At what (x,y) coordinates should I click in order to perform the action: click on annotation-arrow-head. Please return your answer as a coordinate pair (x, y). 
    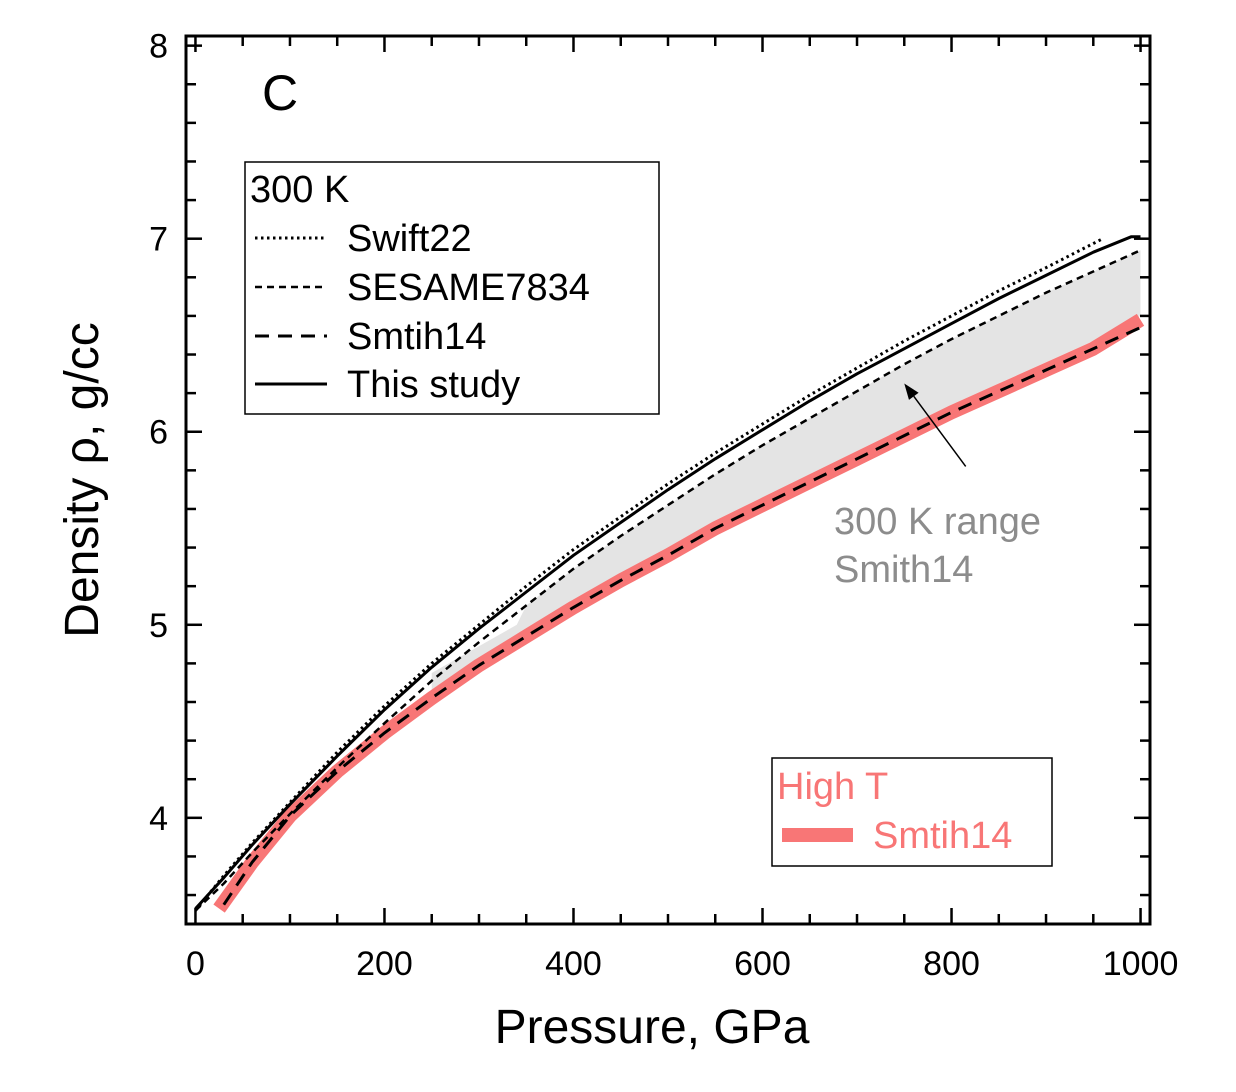
    Looking at the image, I should click on (911, 391).